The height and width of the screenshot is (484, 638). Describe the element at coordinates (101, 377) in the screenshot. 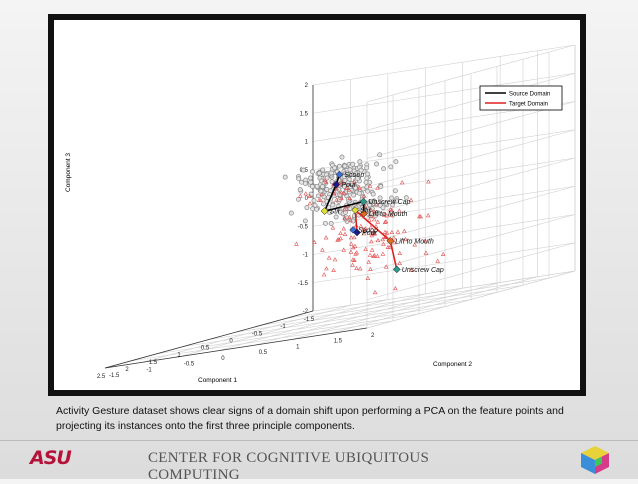

I see `x-tick-label: 2.5` at that location.